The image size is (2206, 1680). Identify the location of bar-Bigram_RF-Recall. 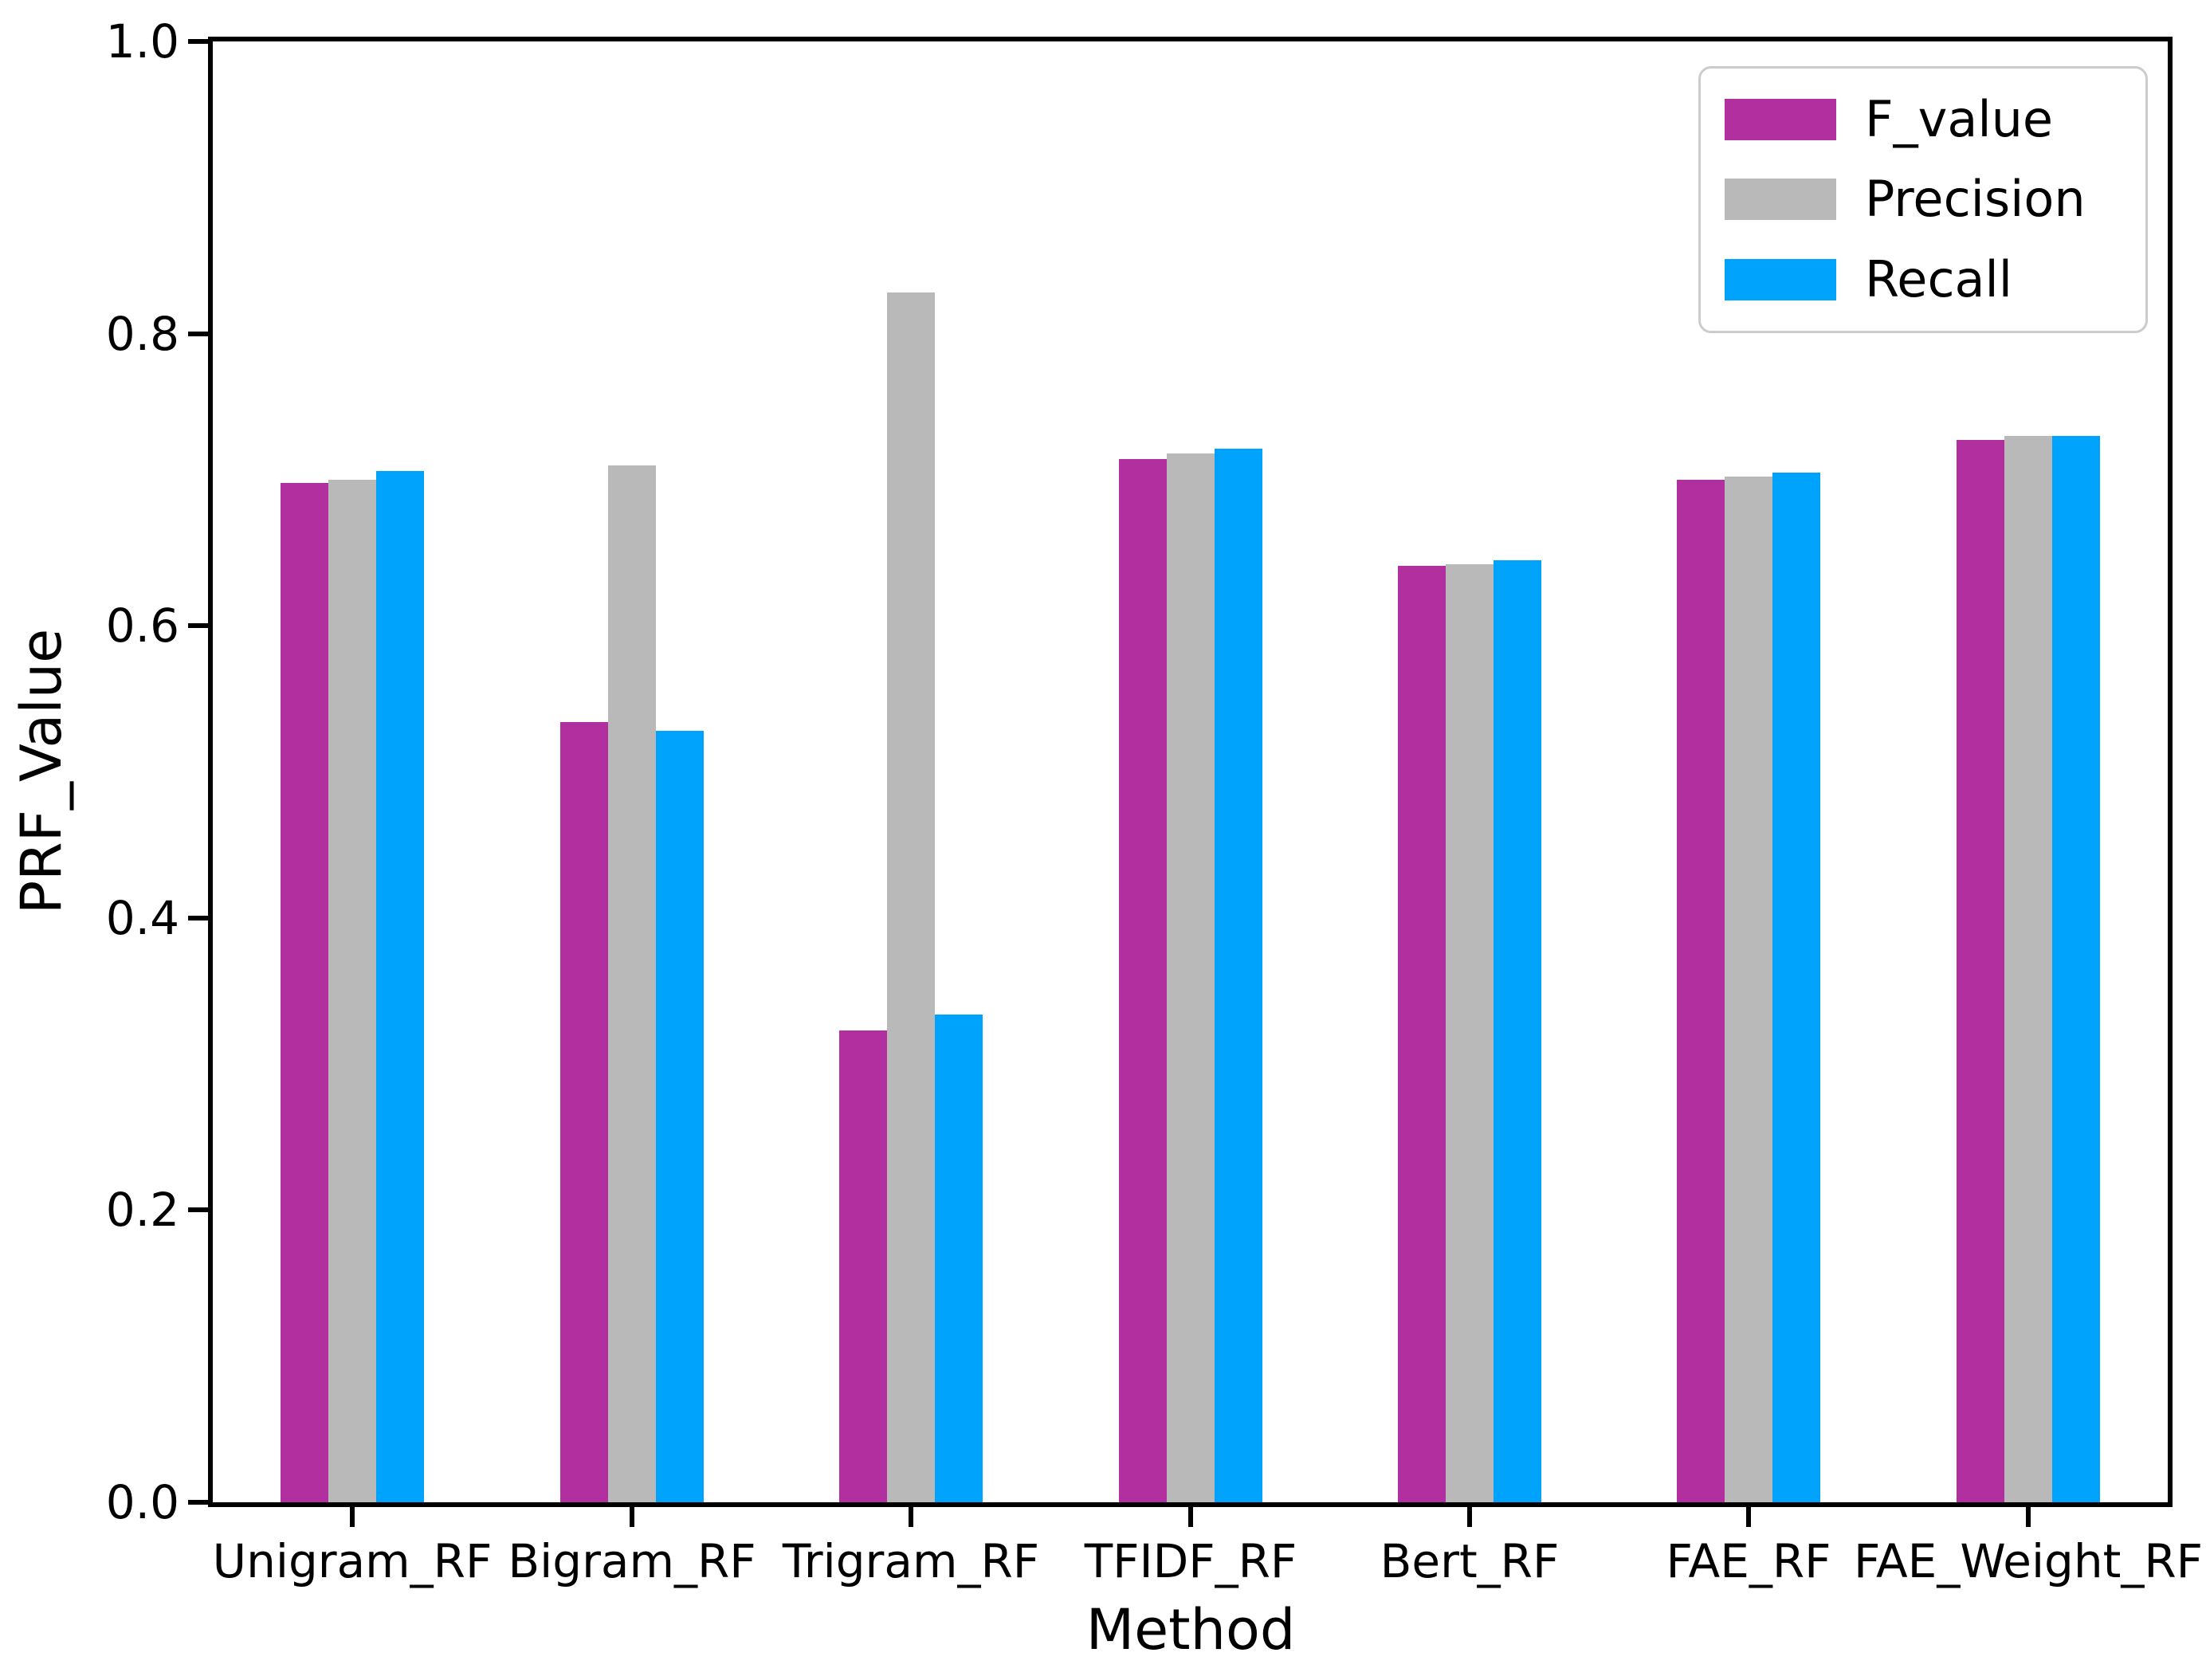
(680, 1116).